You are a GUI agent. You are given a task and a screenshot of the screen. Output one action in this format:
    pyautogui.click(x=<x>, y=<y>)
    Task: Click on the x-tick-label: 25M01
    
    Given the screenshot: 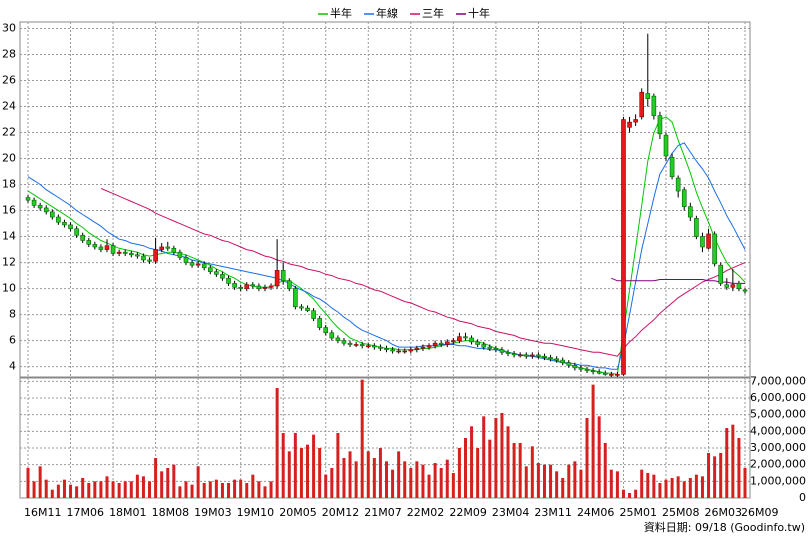 What is the action you would take?
    pyautogui.click(x=638, y=512)
    